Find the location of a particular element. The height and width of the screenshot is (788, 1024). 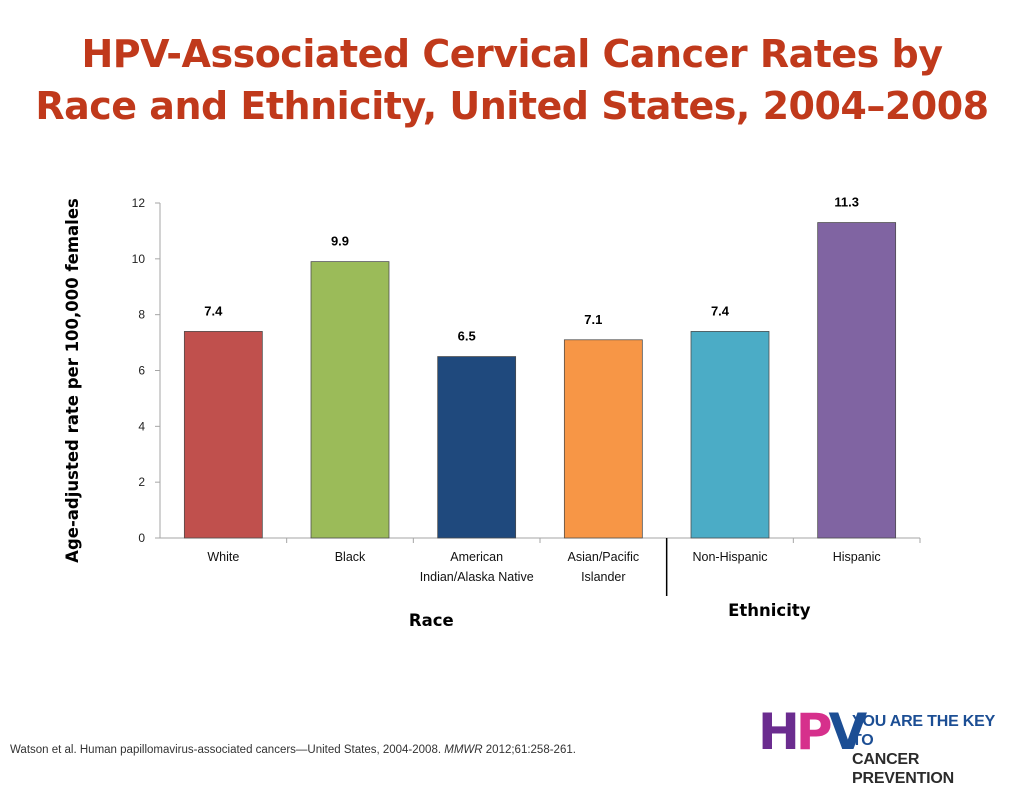

x-tick-label: White is located at coordinates (223, 557).